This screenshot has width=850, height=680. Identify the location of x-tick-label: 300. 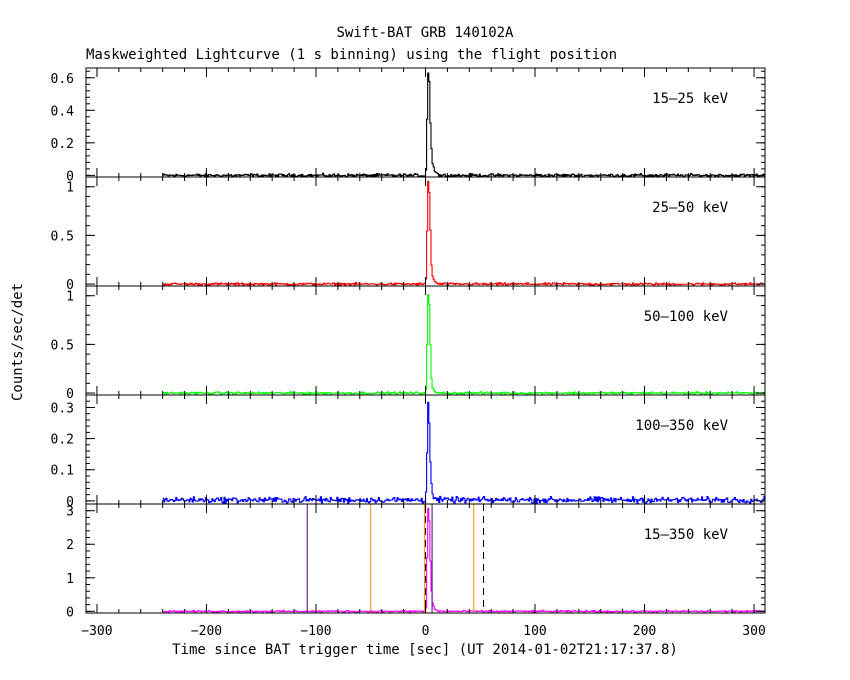
(753, 631).